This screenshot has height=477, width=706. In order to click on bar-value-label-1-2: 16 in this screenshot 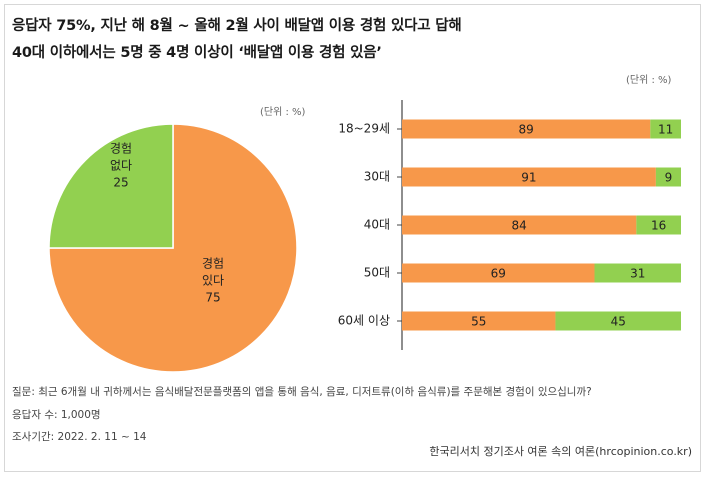, I will do `click(658, 226)`.